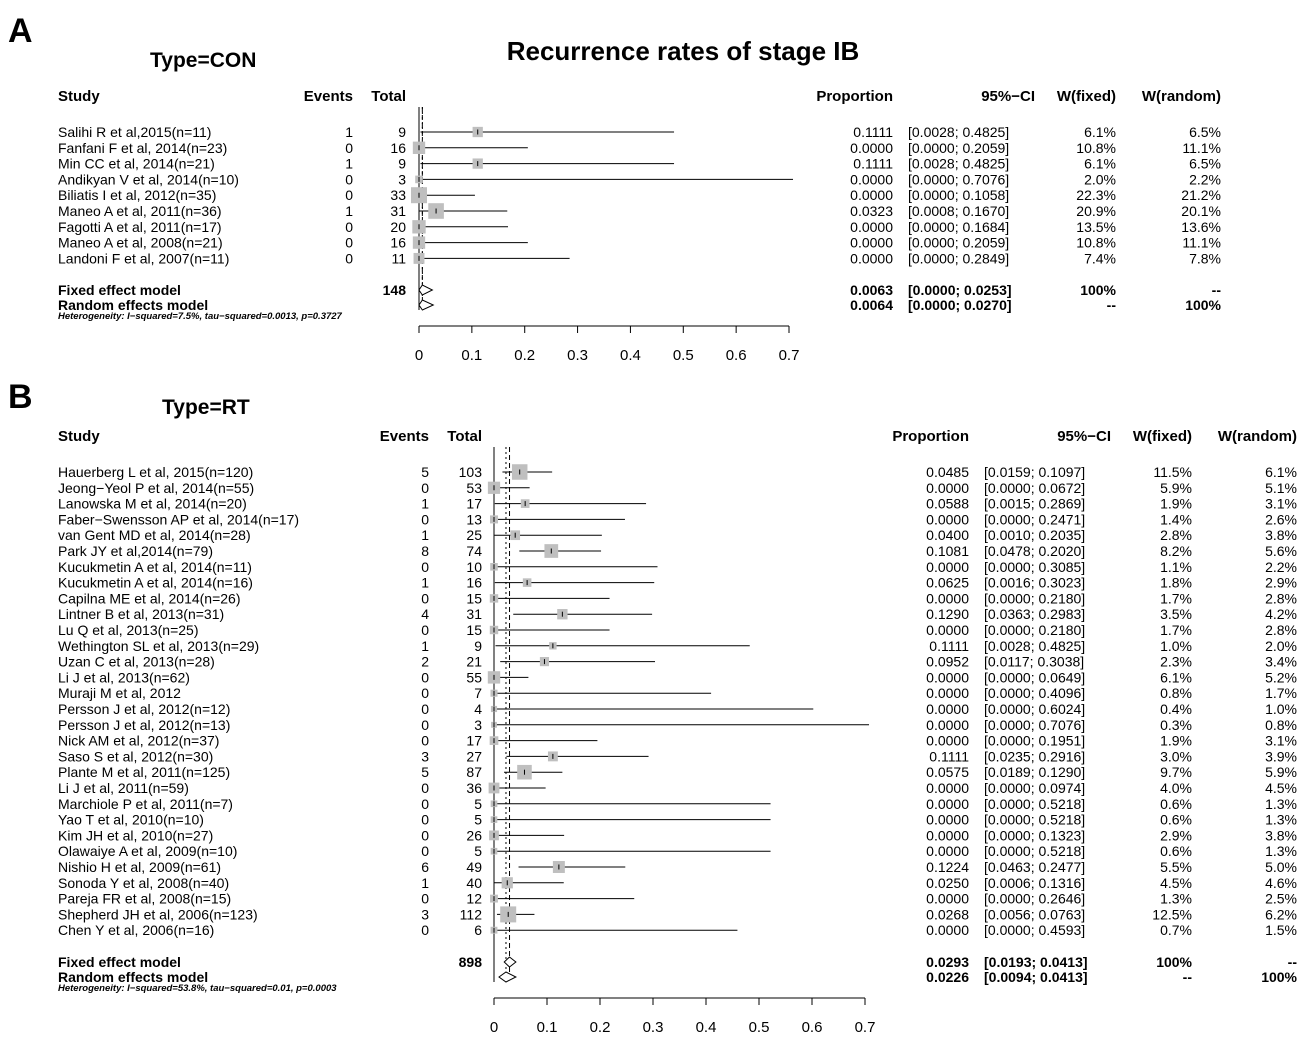 Image resolution: width=1302 pixels, height=1039 pixels. Describe the element at coordinates (1034, 504) in the screenshot. I see `ci-value: [0.0015; 0.2869]` at that location.